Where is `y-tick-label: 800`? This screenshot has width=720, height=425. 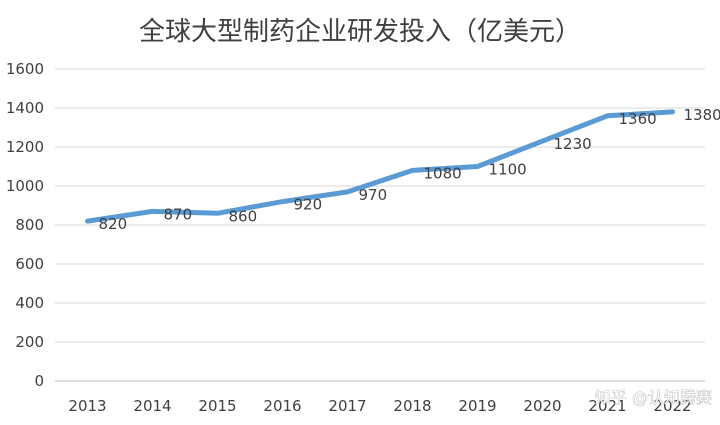 y-tick-label: 800 is located at coordinates (29, 225).